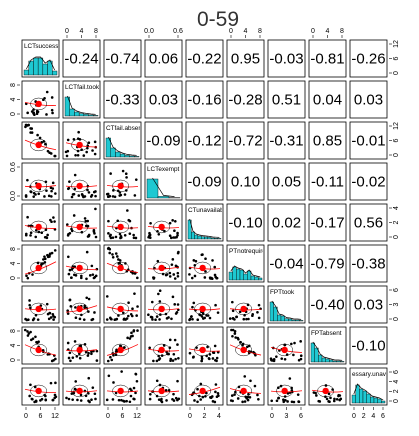  I want to click on variable-label: essary.unava, so click(371, 374).